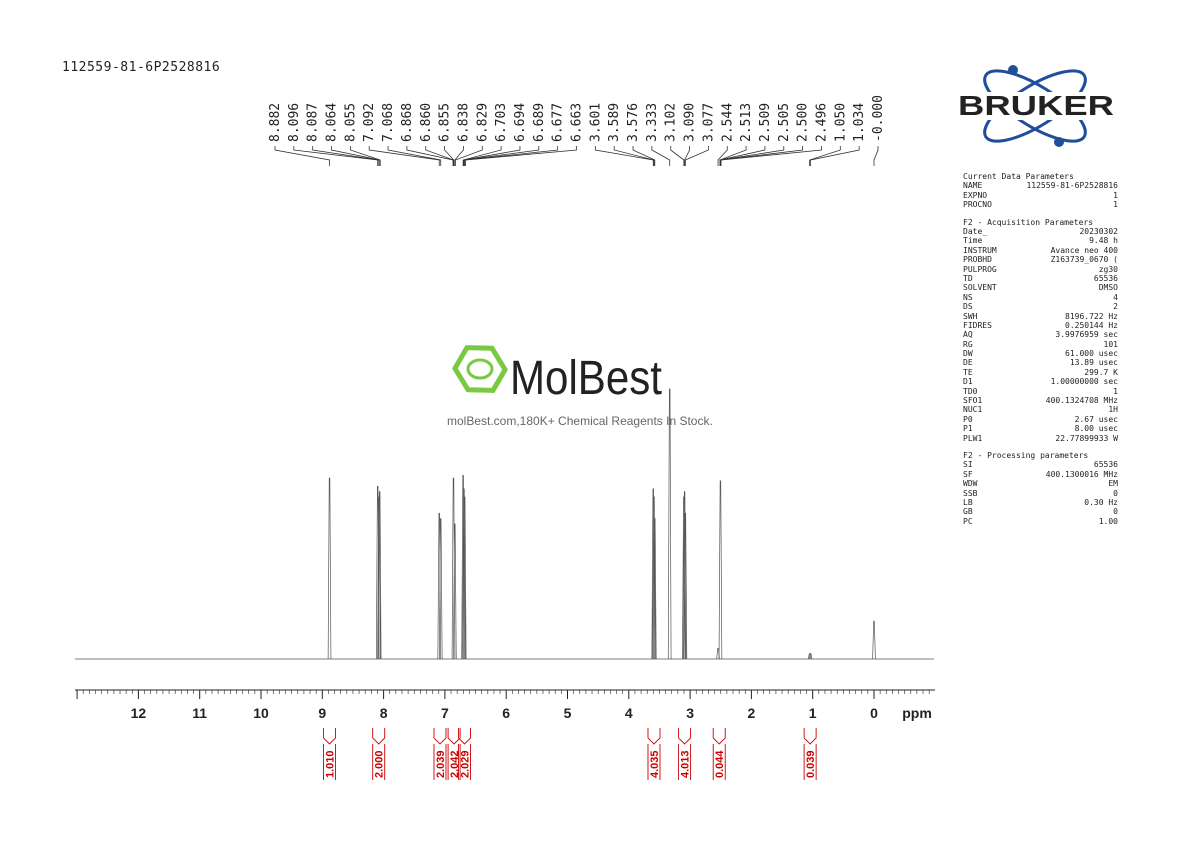 This screenshot has width=1190, height=842. I want to click on x-axis-label: ppm, so click(917, 713).